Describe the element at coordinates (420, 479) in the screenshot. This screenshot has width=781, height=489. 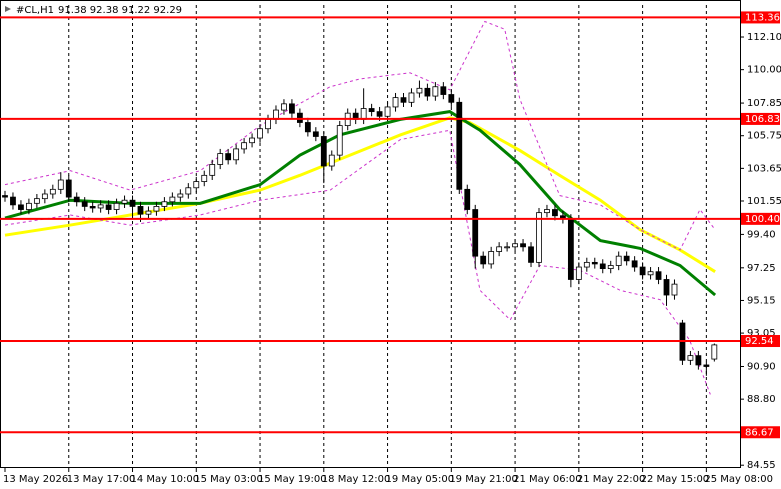
I see `x-tick-label: 19 May 05:00` at that location.